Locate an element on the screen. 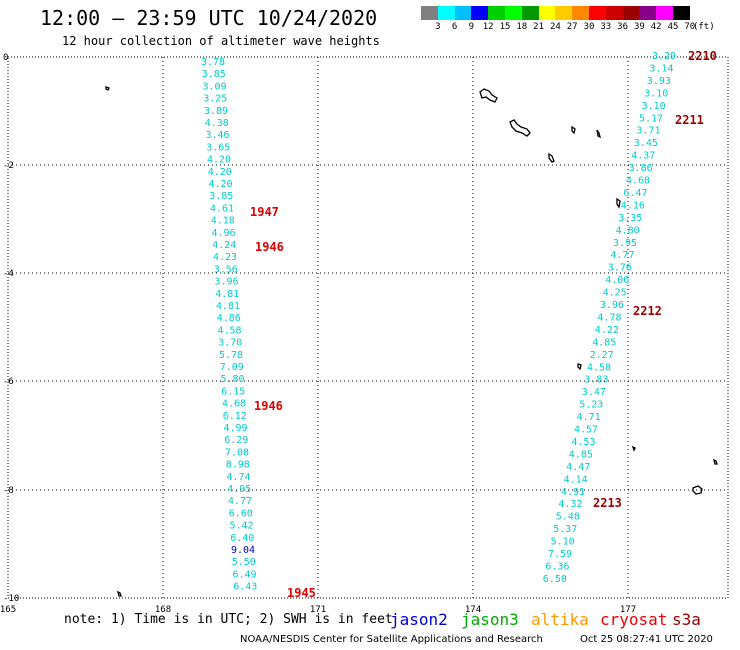 This screenshot has width=740, height=650. map-title: 12:00 — 23:59 UTC 10/24/2020 is located at coordinates (209, 18).